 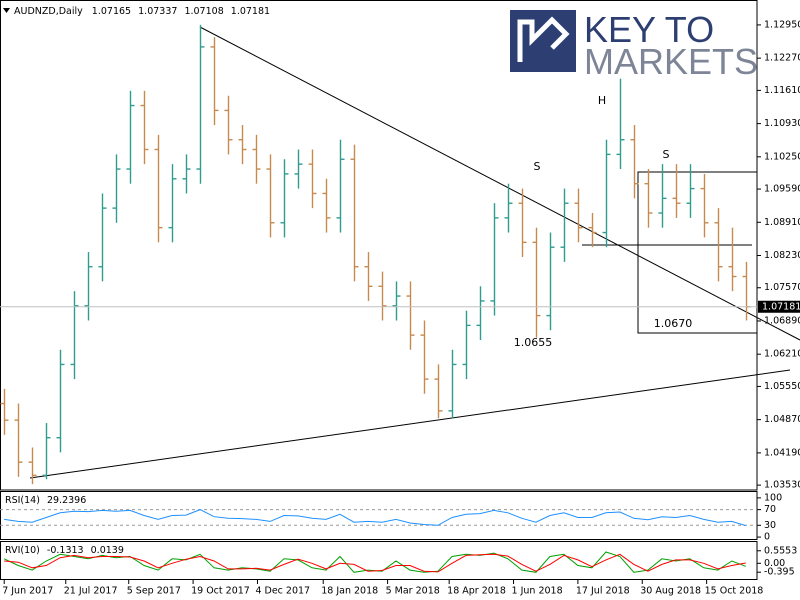 I want to click on x-tick-label: 30 Aug 2018, so click(x=670, y=591).